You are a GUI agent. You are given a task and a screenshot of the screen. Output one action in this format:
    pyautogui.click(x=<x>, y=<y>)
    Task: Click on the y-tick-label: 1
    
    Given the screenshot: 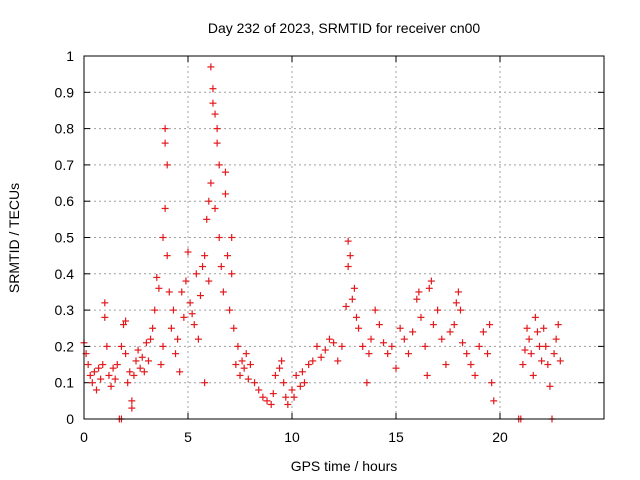 What is the action you would take?
    pyautogui.click(x=70, y=56)
    